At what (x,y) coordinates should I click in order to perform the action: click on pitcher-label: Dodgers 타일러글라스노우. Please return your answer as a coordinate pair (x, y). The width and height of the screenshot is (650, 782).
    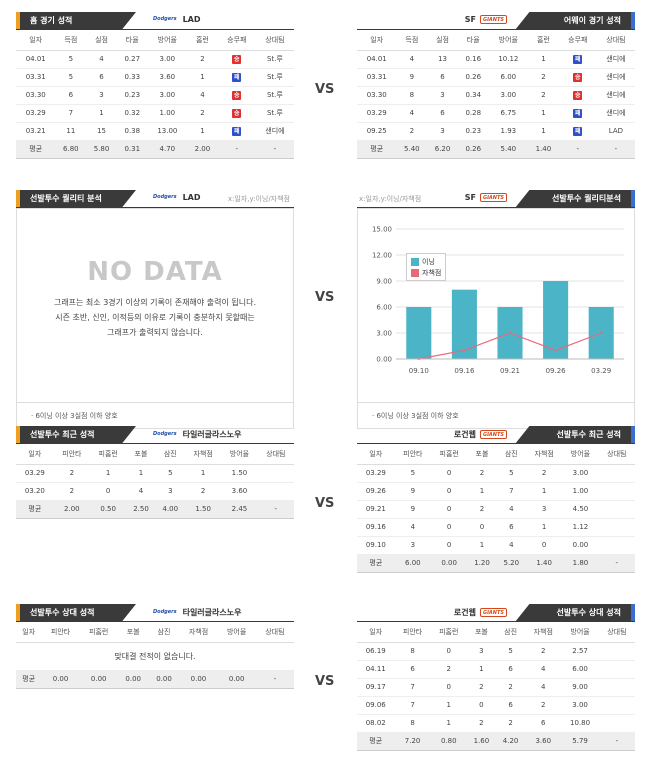
    Looking at the image, I should click on (196, 434).